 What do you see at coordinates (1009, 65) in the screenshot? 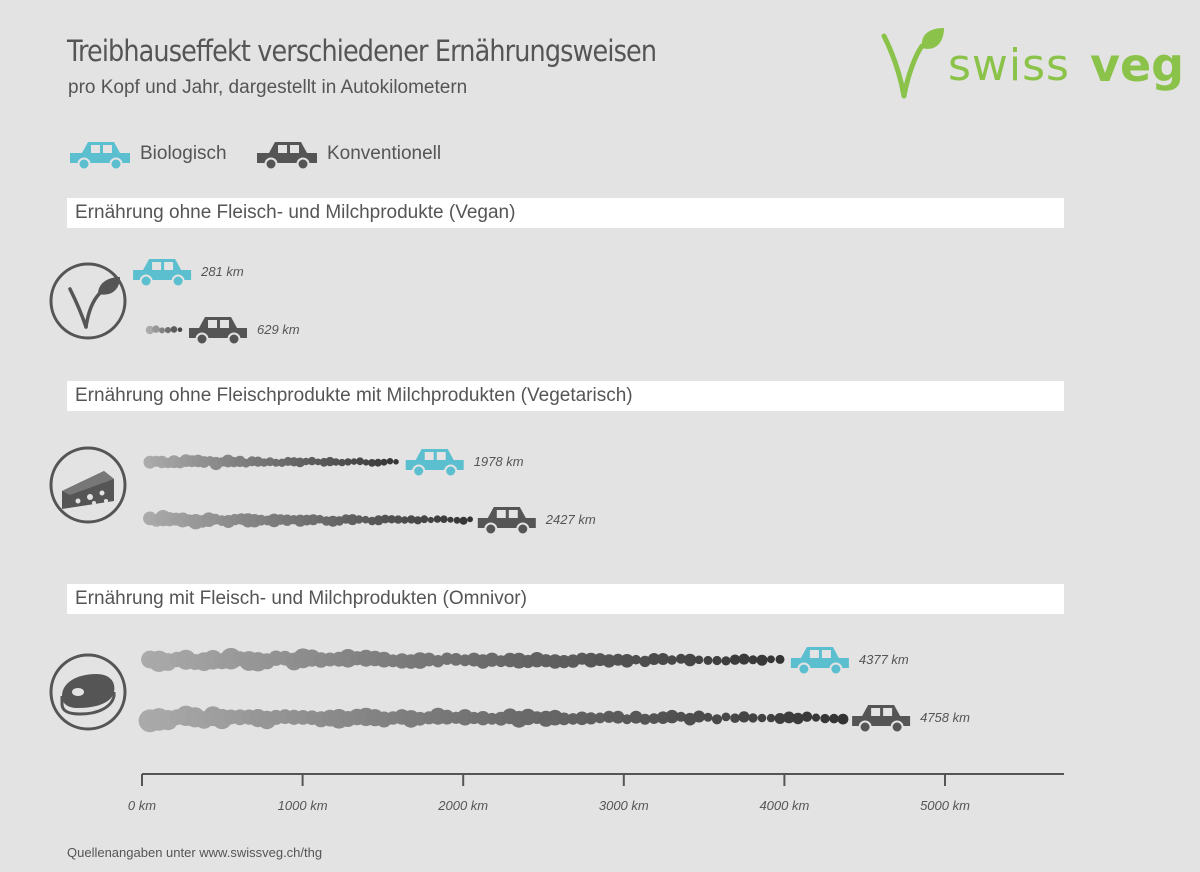
I see `logo-text-light: swiss` at bounding box center [1009, 65].